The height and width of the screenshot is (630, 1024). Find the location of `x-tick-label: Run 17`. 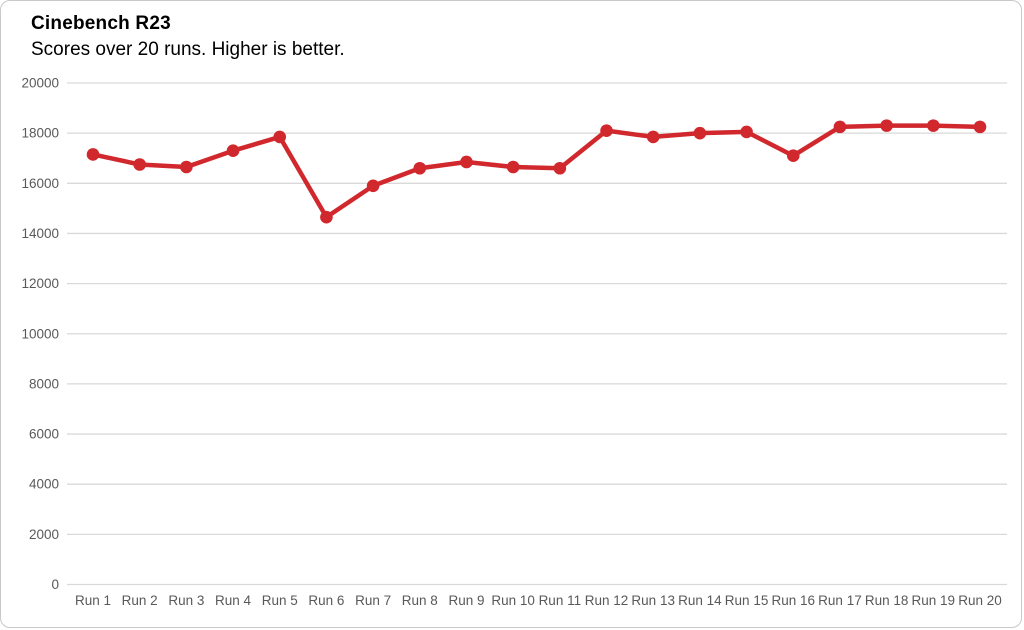

x-tick-label: Run 17 is located at coordinates (840, 600).